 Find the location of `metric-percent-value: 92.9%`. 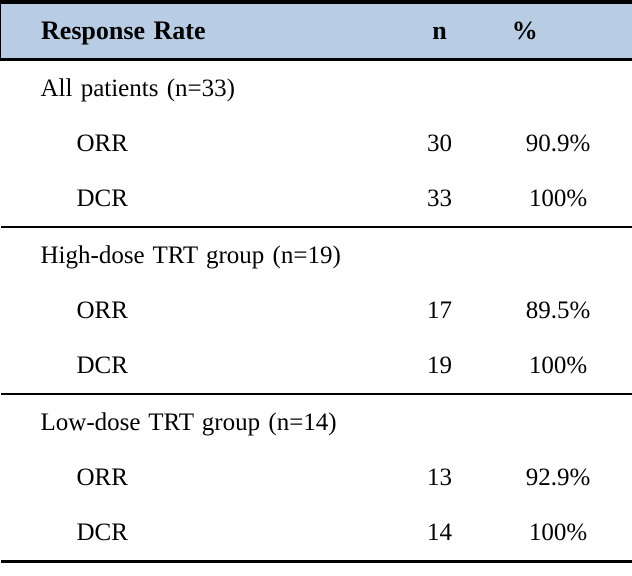

metric-percent-value: 92.9% is located at coordinates (558, 477).